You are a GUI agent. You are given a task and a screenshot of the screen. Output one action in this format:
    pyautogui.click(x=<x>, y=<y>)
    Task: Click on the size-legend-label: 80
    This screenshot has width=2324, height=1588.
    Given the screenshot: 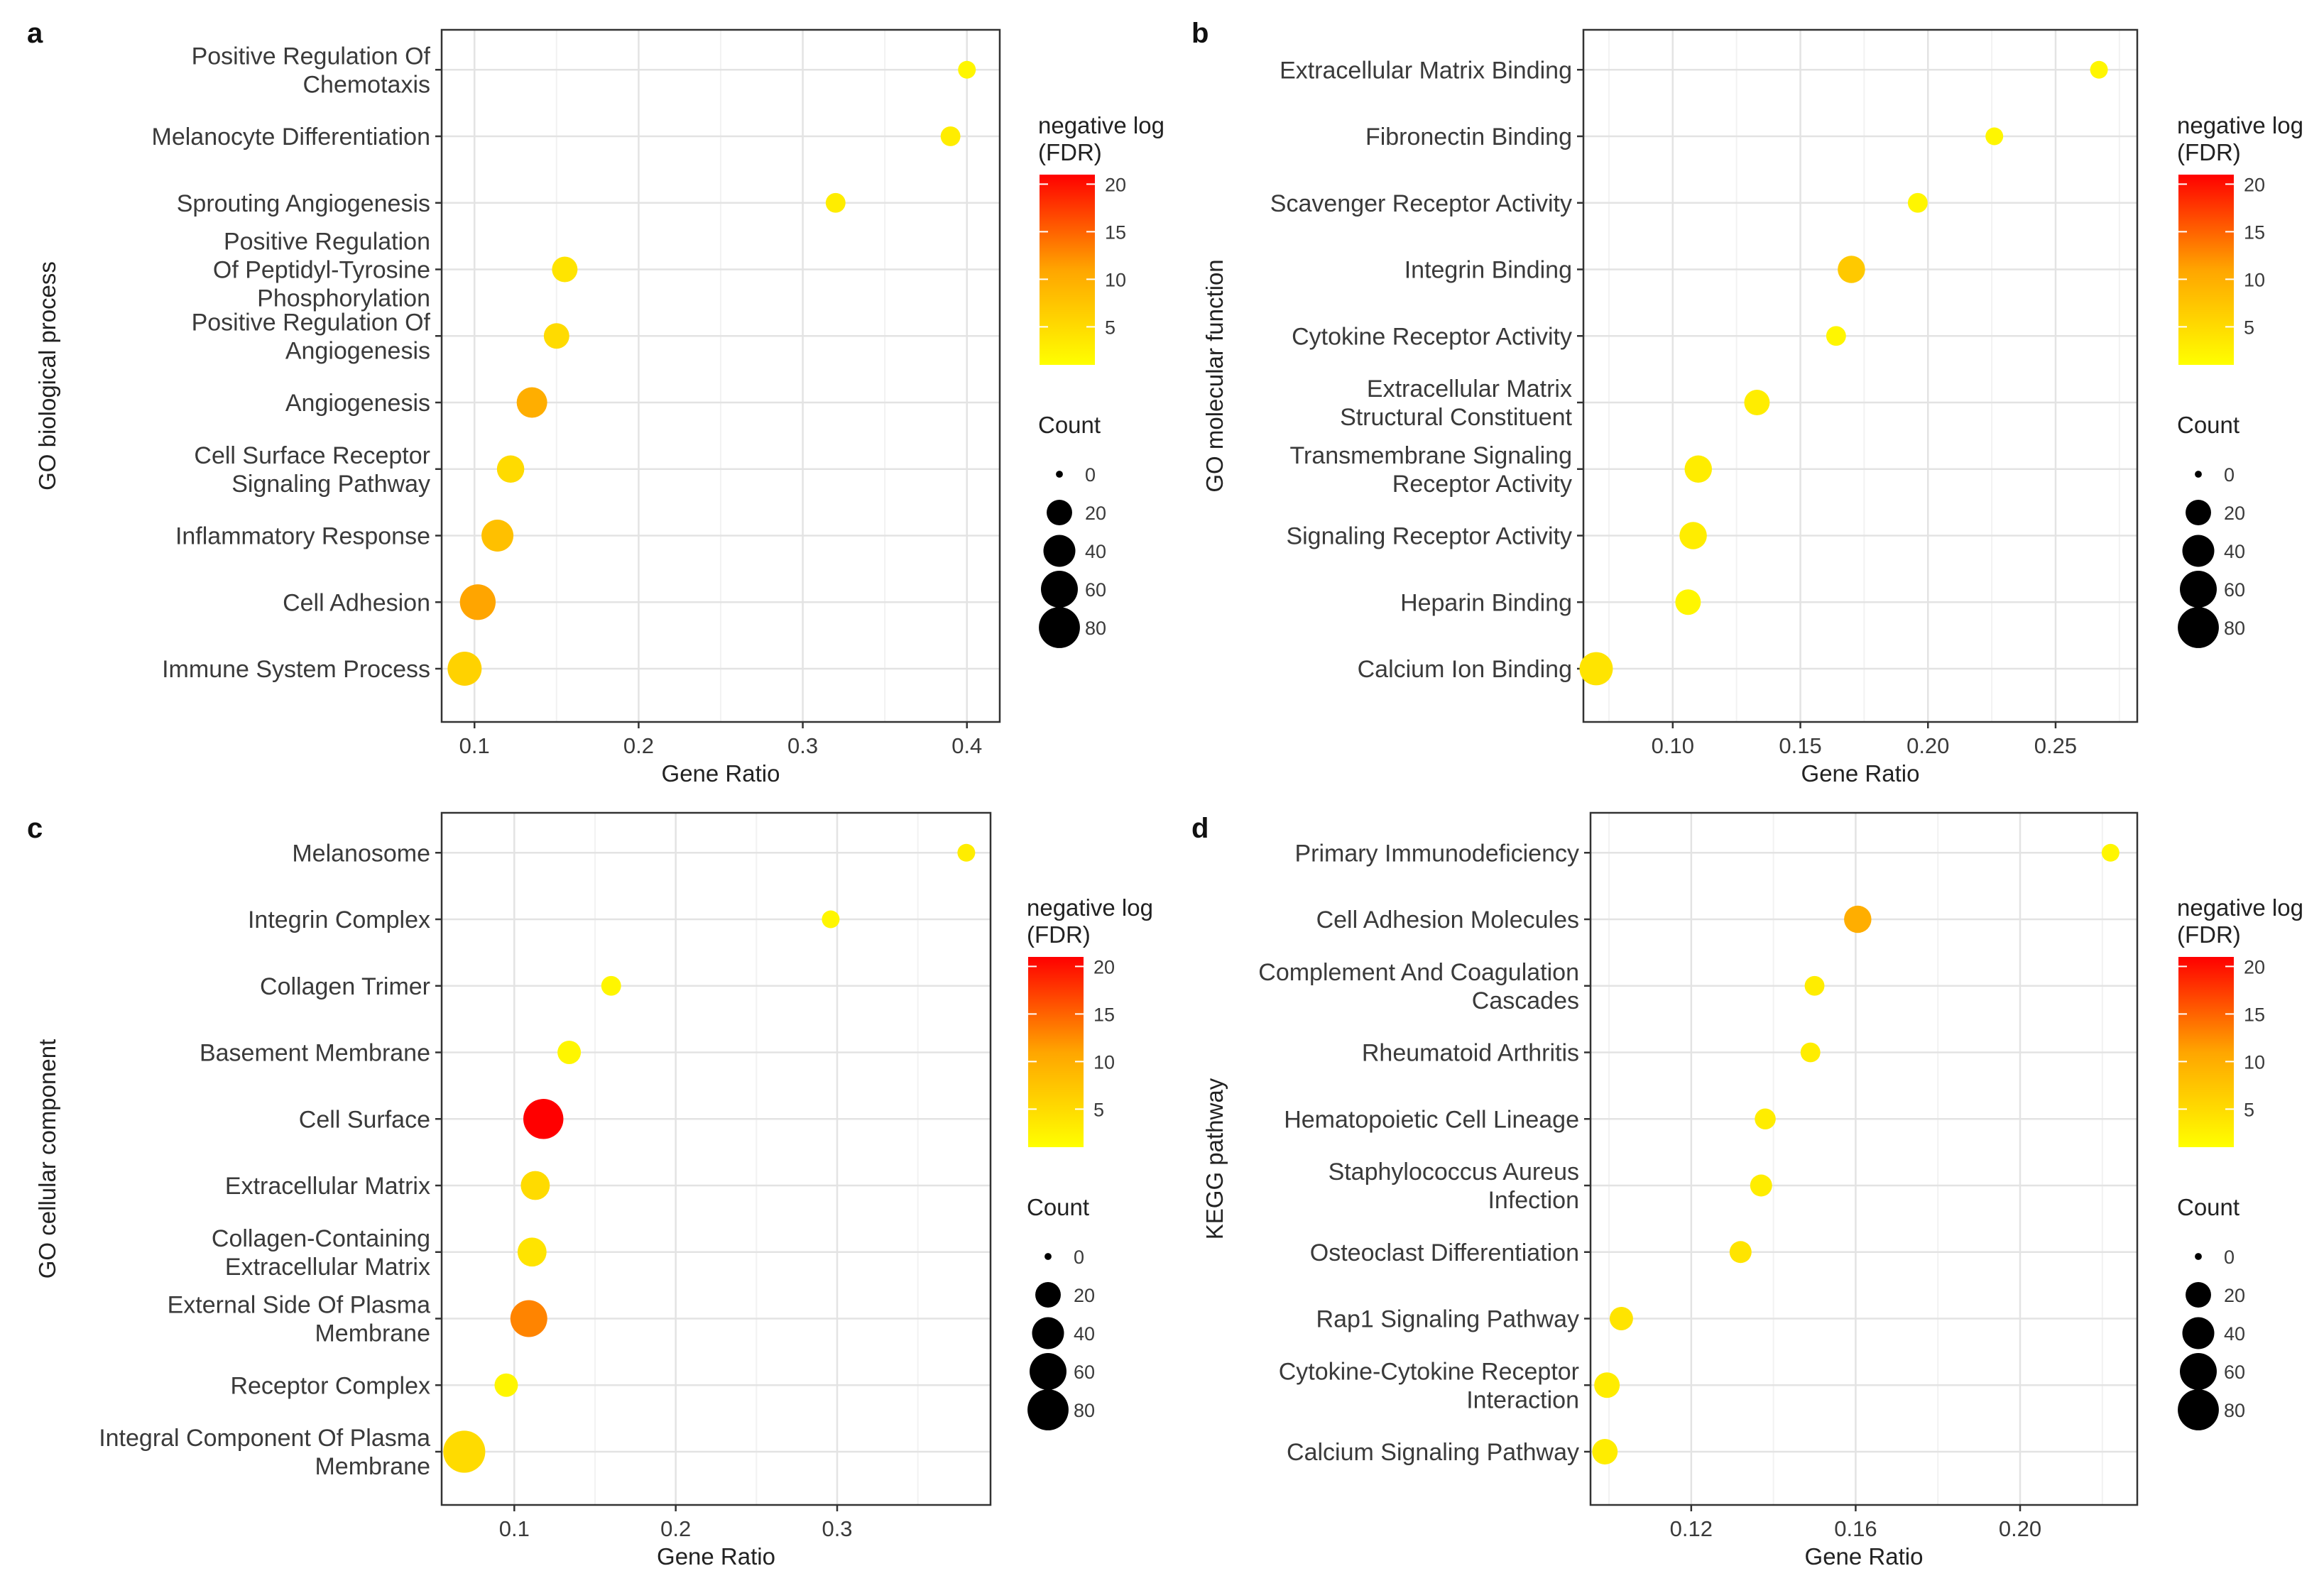 What is the action you would take?
    pyautogui.click(x=2234, y=1411)
    